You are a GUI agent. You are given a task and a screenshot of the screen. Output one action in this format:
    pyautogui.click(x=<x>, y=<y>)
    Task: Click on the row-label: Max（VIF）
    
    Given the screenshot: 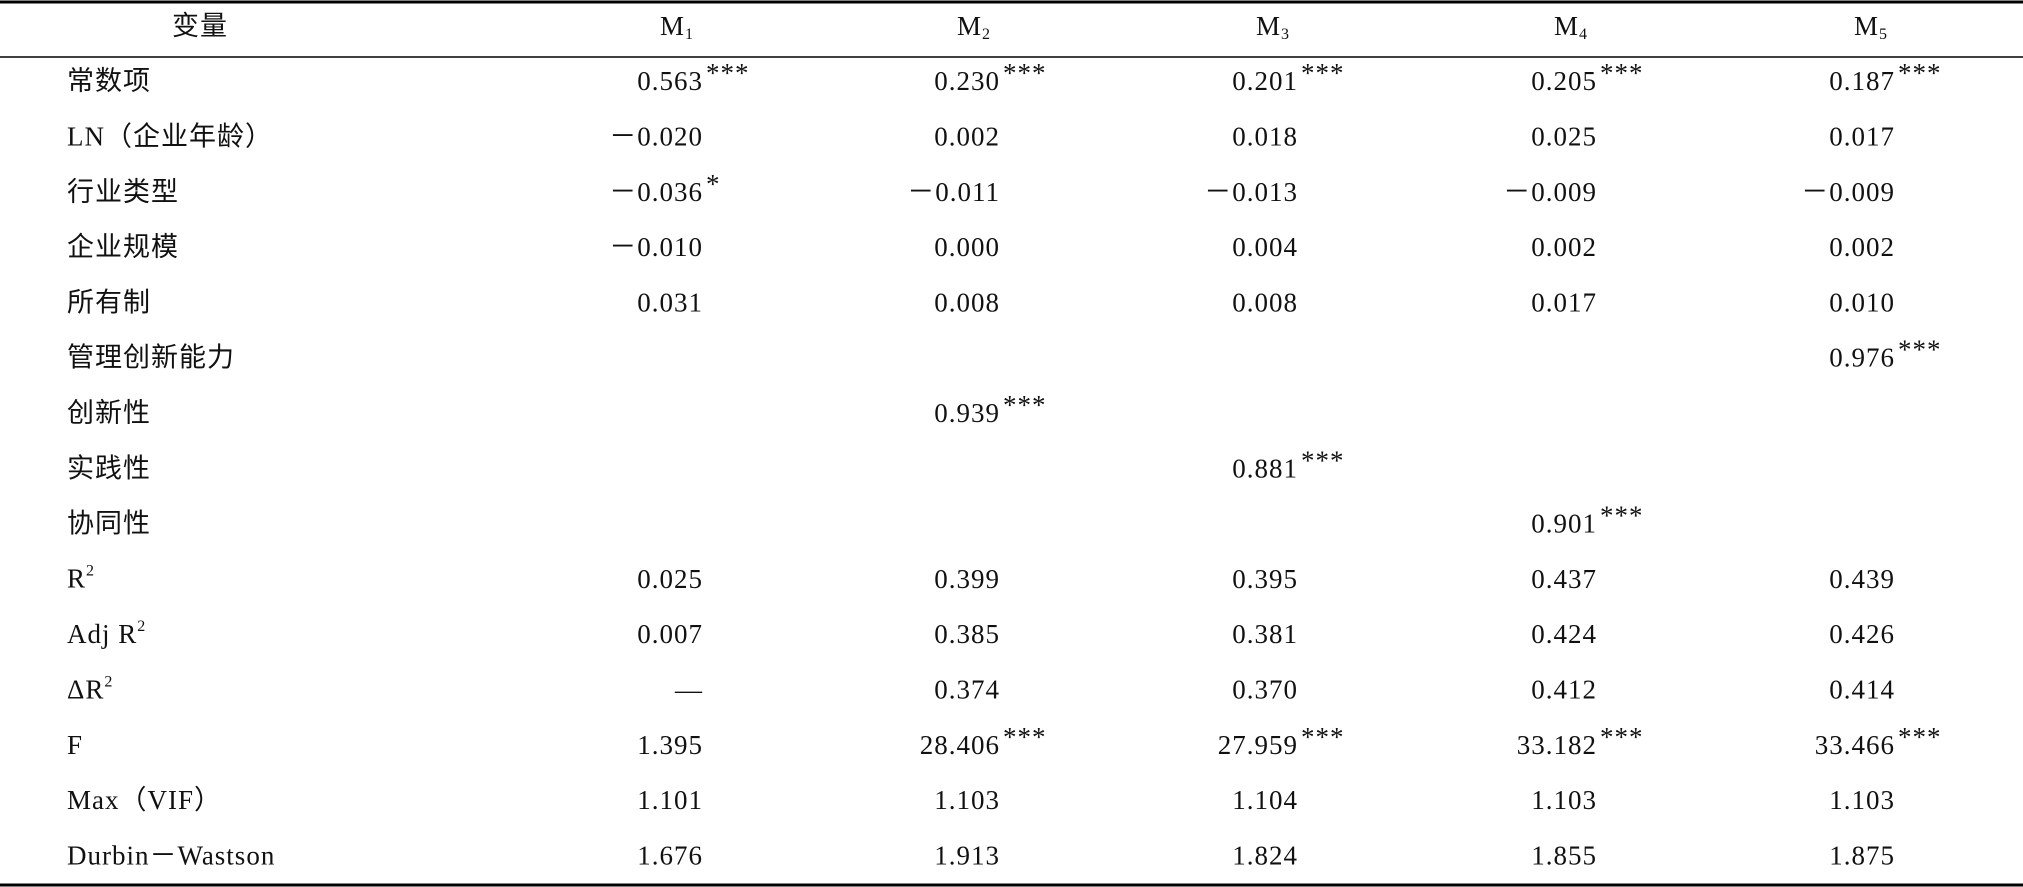 What is the action you would take?
    pyautogui.click(x=144, y=800)
    